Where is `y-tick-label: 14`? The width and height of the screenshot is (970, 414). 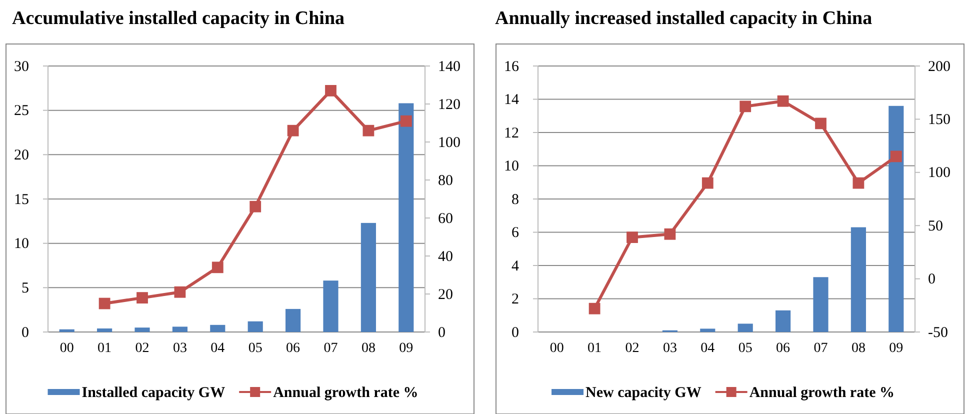 y-tick-label: 14 is located at coordinates (512, 100).